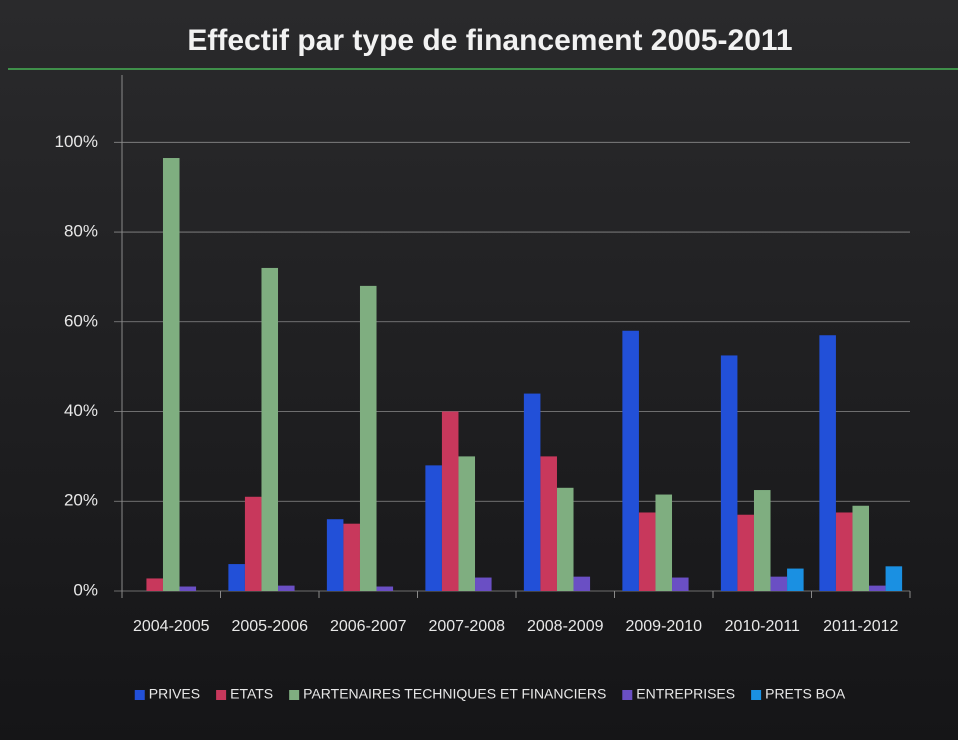 This screenshot has width=958, height=740. Describe the element at coordinates (81, 500) in the screenshot. I see `y-tick-label: 20%` at that location.